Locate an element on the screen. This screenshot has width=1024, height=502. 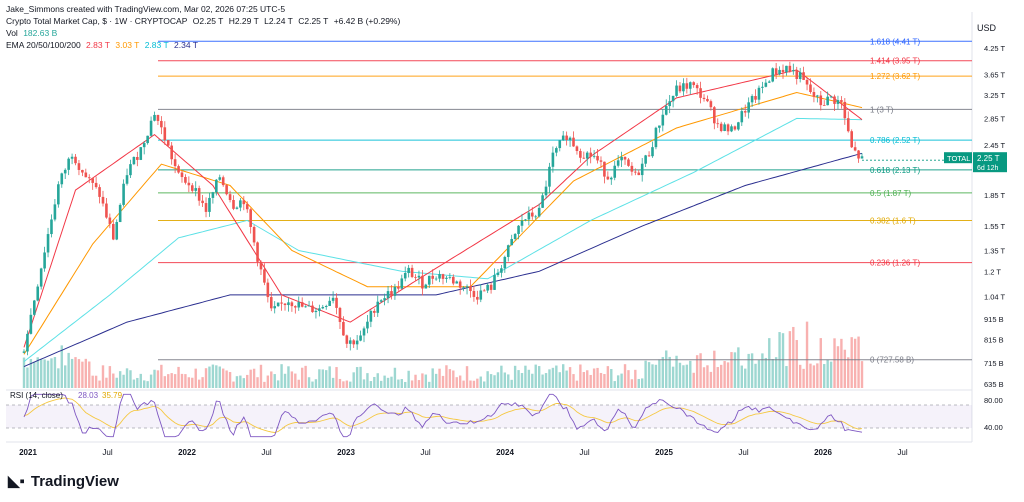
x-tick-label: 2022 is located at coordinates (187, 452).